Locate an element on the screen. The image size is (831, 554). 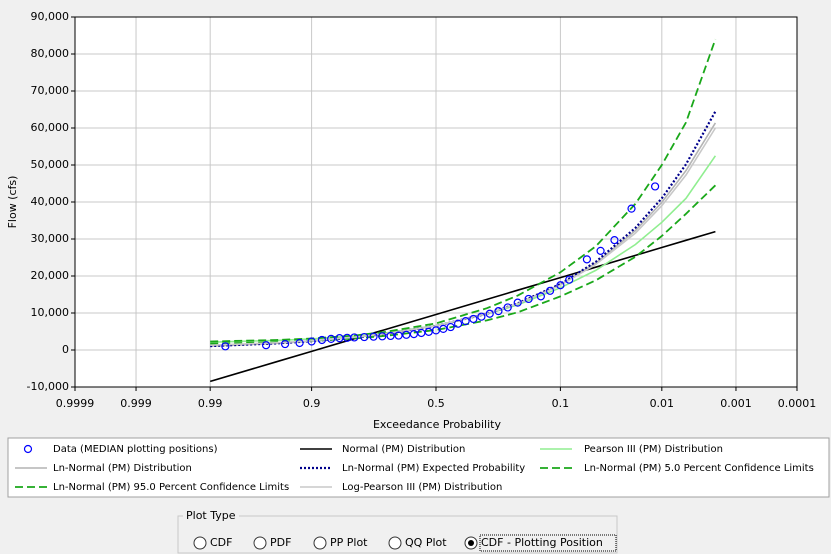
focus-rect is located at coordinates (548, 543).